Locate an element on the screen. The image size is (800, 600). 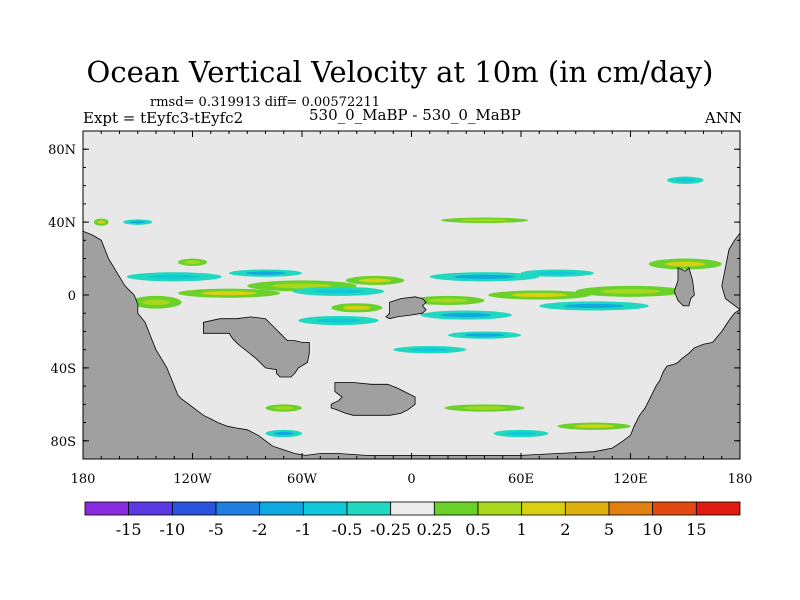
land-eastern-margin is located at coordinates (730, 271).